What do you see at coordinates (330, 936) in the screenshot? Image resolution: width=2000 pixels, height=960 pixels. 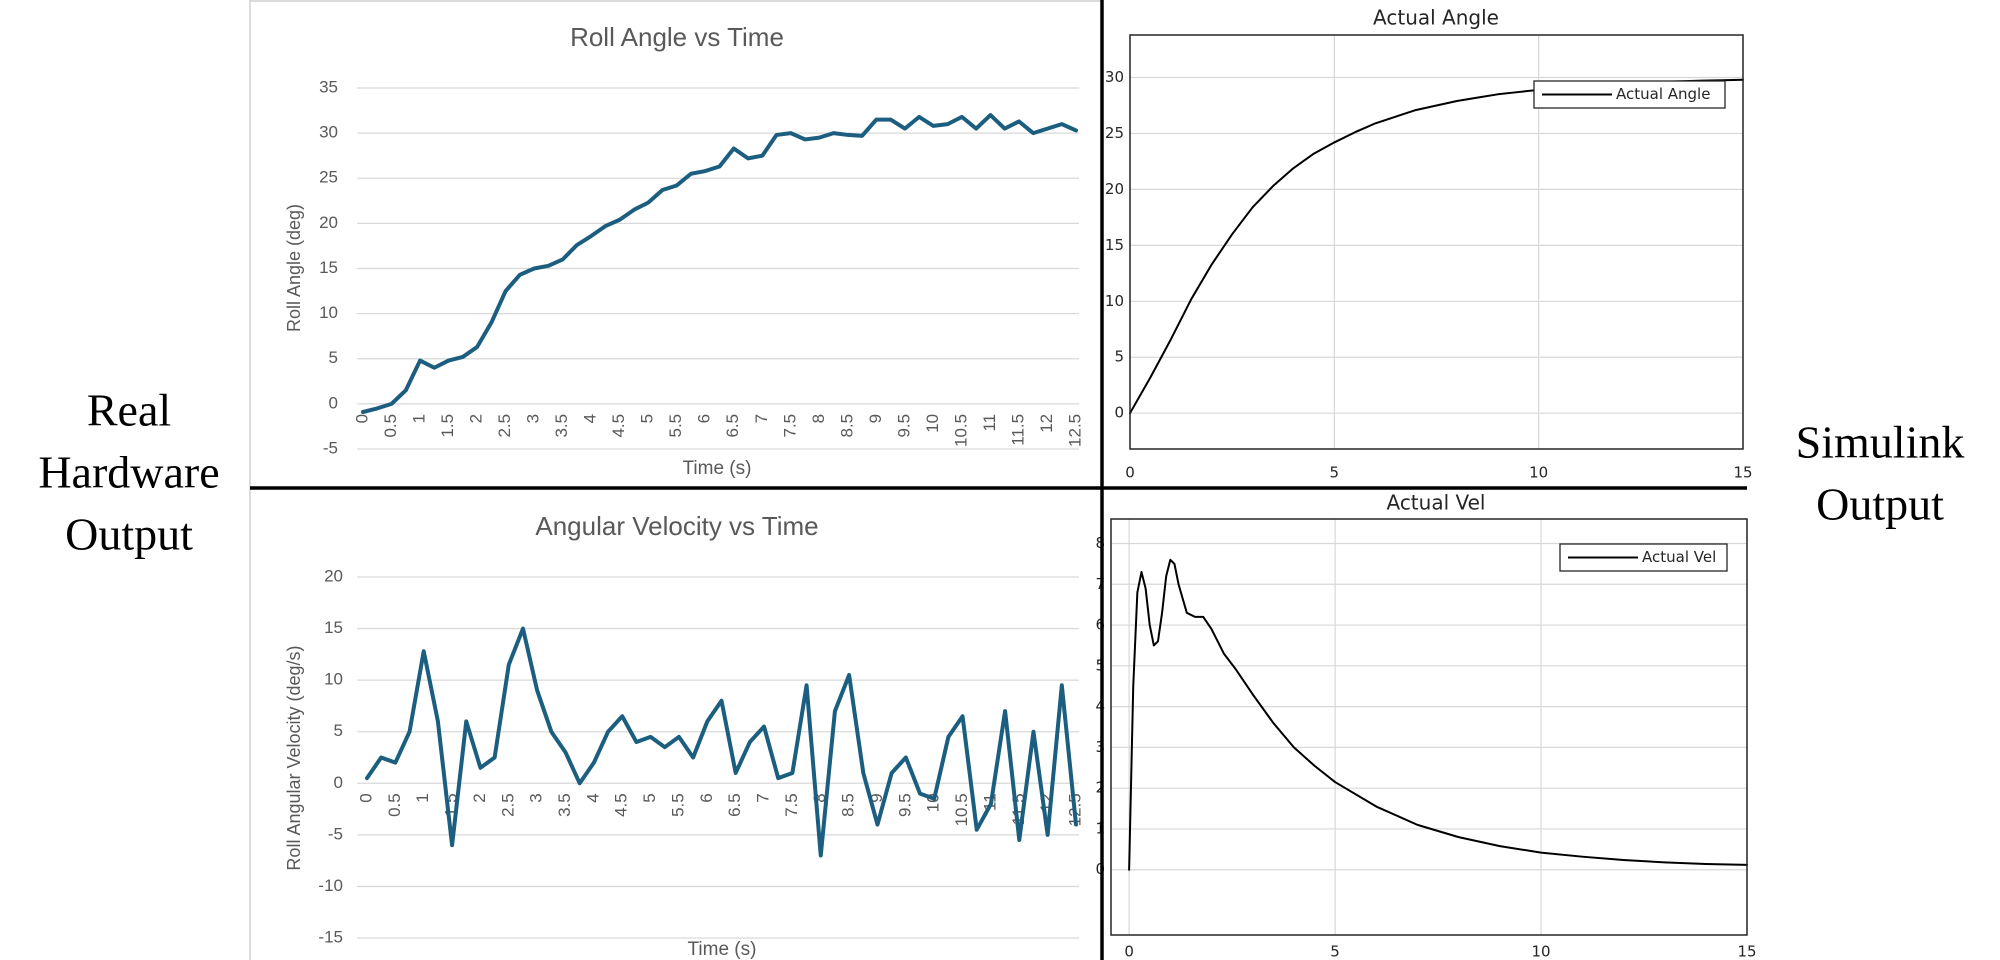 I see `y-tick-label: -15` at bounding box center [330, 936].